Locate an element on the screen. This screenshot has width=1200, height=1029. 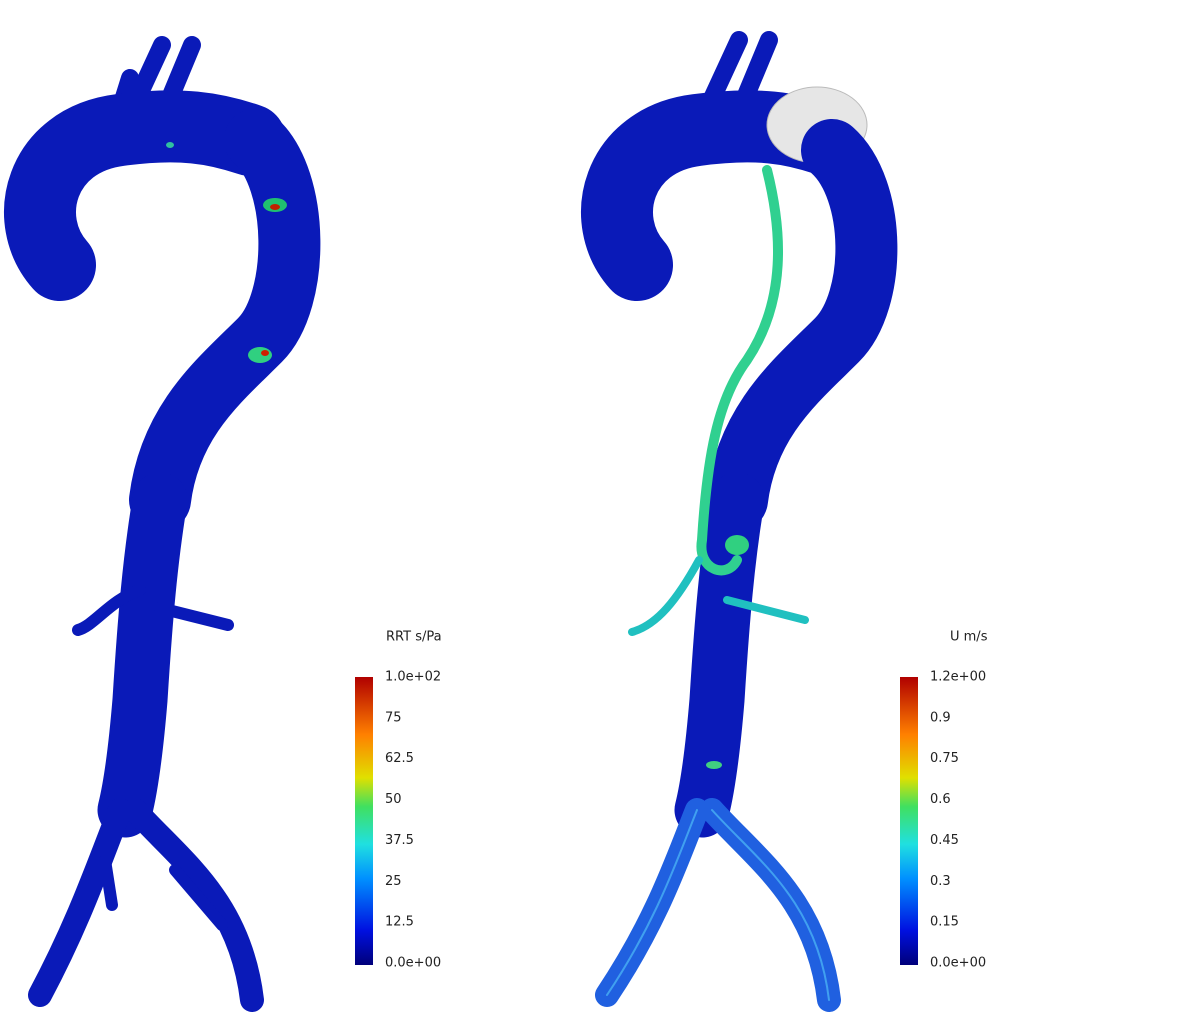
colorbar-tick-label: 0.9 is located at coordinates (940, 717).